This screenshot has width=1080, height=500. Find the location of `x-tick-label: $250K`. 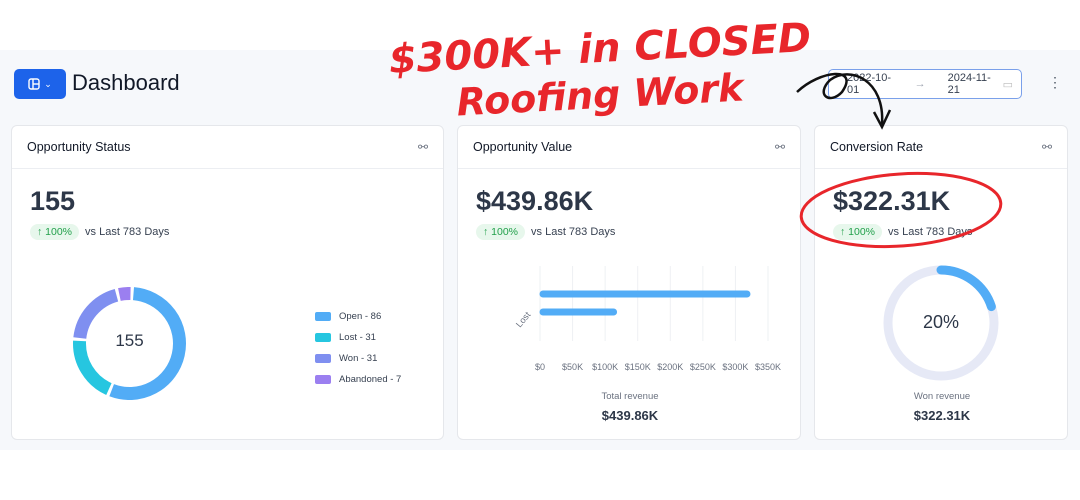

x-tick-label: $250K is located at coordinates (703, 367).